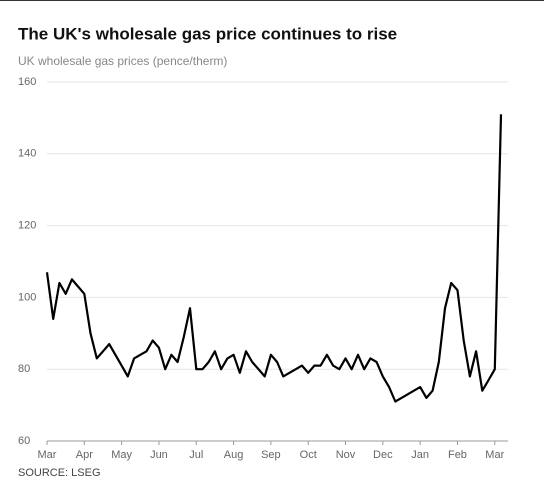 The width and height of the screenshot is (544, 502). I want to click on x-tick-label: Oct, so click(308, 455).